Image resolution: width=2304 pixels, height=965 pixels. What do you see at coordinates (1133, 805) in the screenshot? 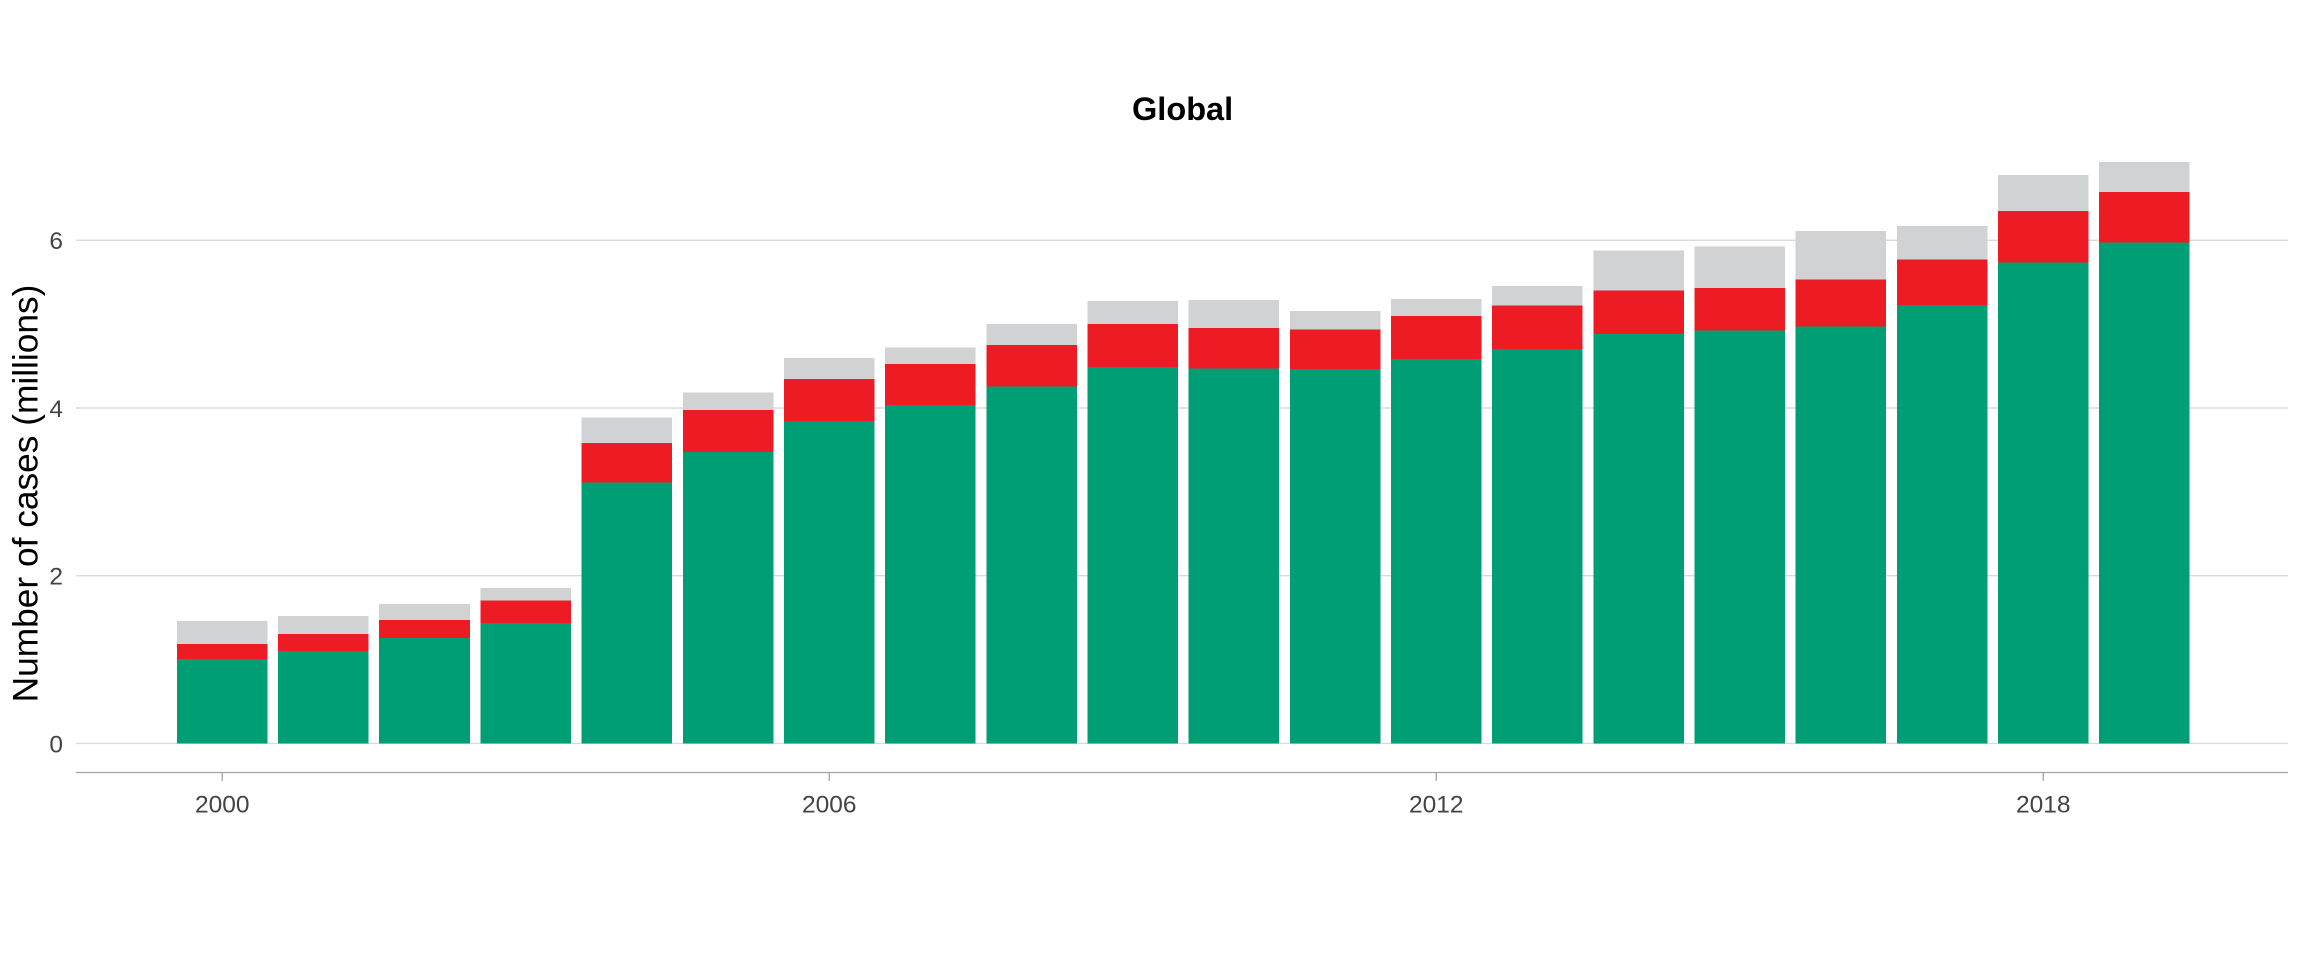
I see `x-tick-labels: 2000 2006 2012 2018` at bounding box center [1133, 805].